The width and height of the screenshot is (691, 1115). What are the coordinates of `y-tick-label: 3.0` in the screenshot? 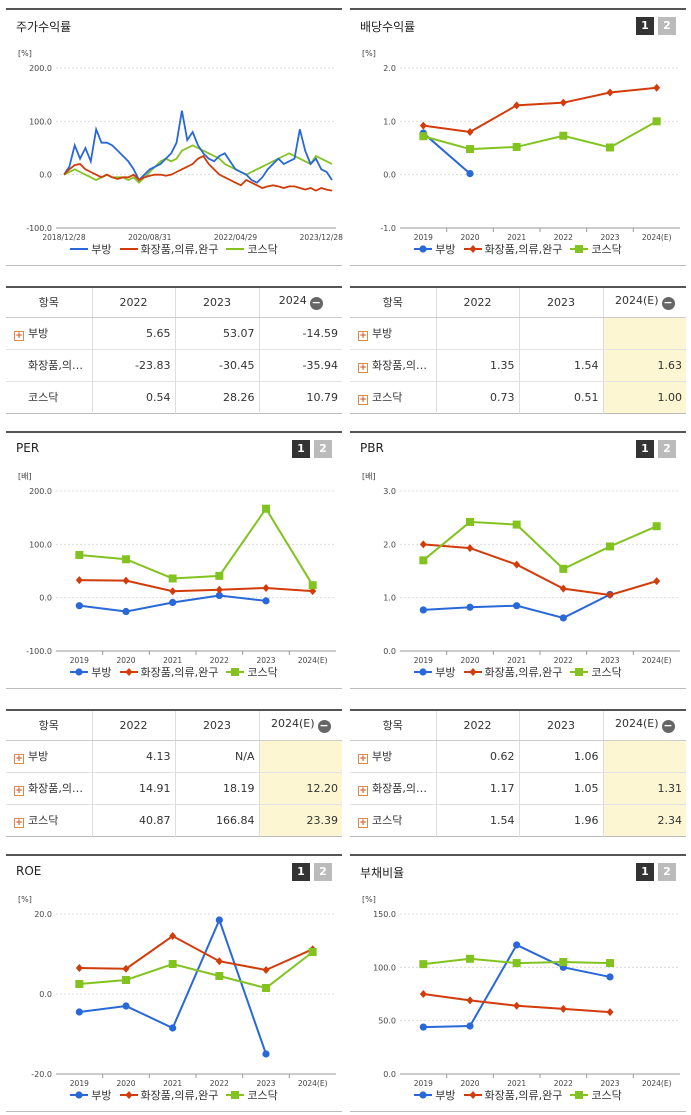 It's located at (389, 491).